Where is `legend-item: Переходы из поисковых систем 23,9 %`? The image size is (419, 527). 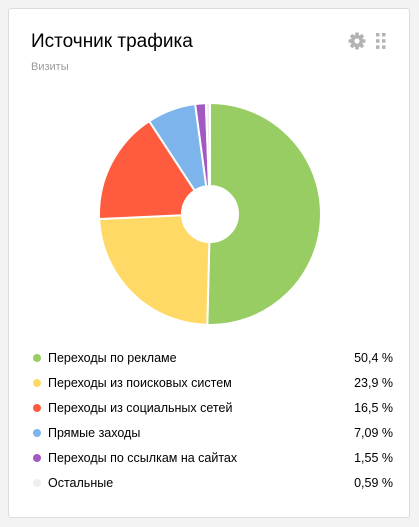
legend-item: Переходы из поисковых систем 23,9 % is located at coordinates (212, 383).